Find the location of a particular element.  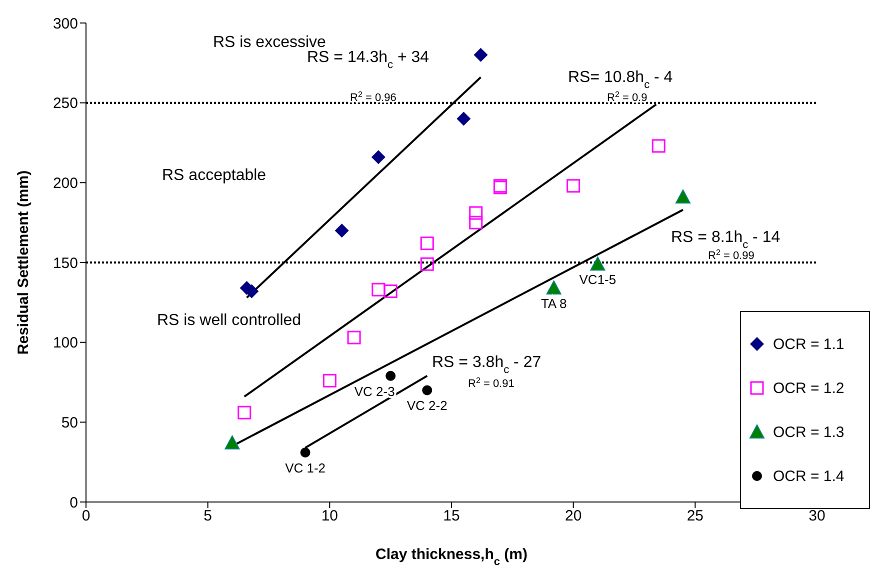

legend-label: OCR = 1.1 is located at coordinates (808, 344).